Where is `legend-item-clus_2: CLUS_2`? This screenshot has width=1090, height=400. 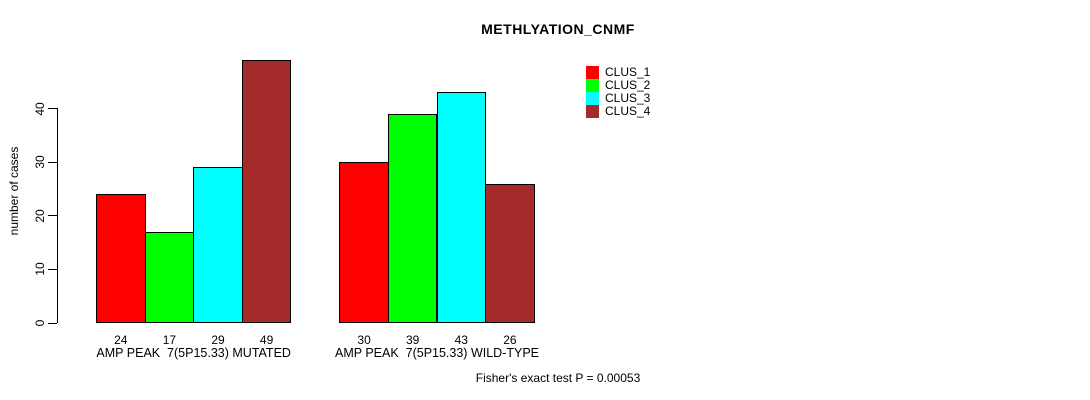
legend-item-clus_2: CLUS_2 is located at coordinates (618, 85).